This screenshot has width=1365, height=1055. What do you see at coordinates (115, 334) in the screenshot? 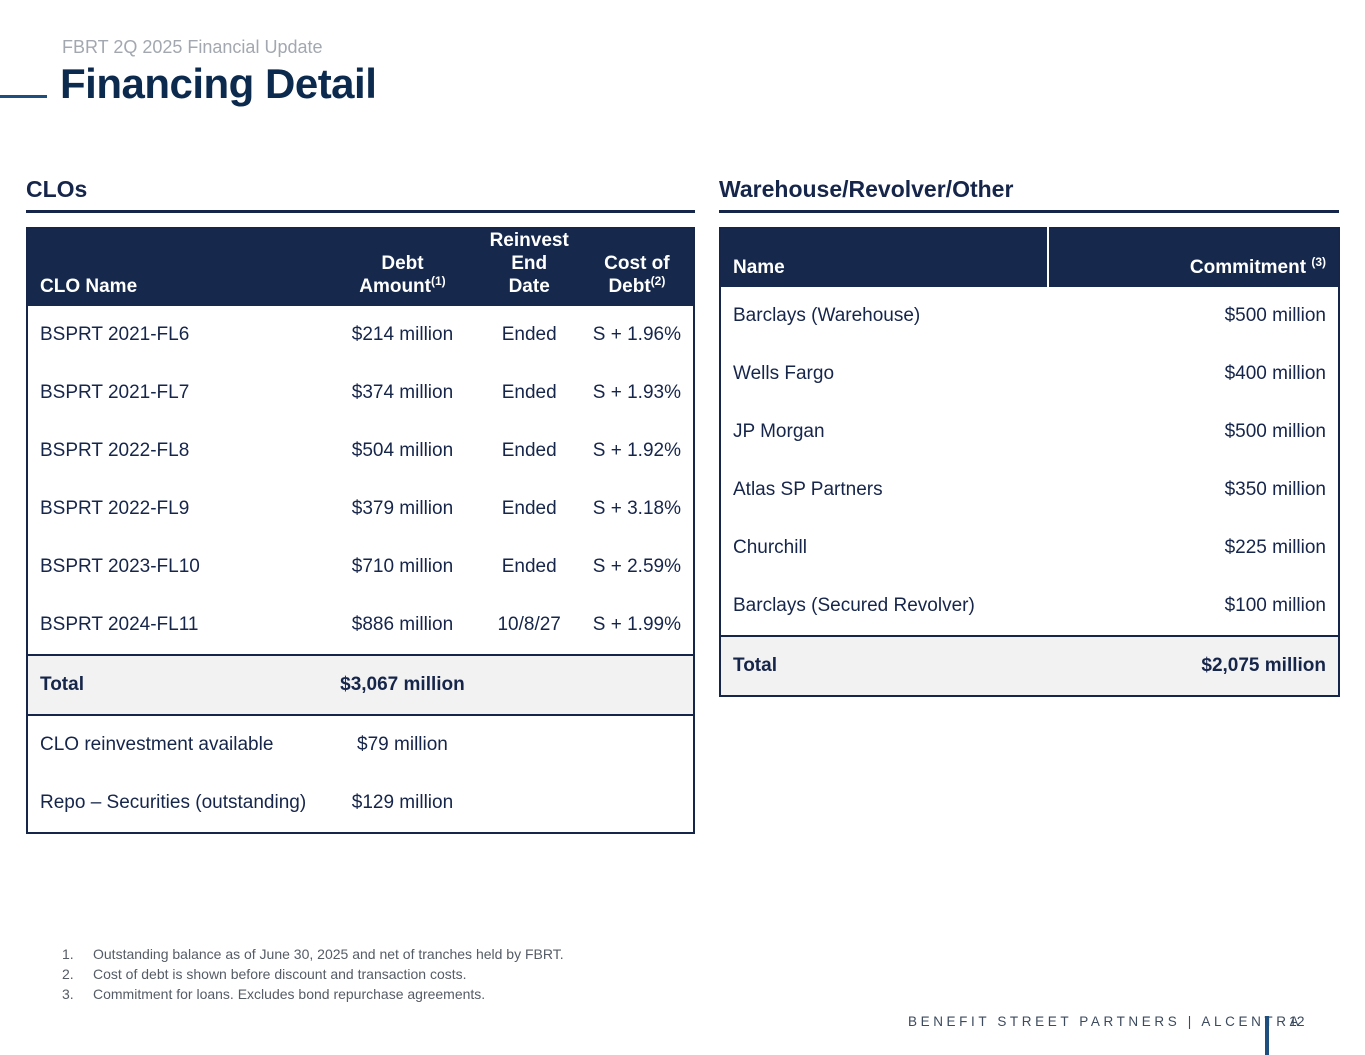
I see `clo-name: BSPRT 2021-FL6` at bounding box center [115, 334].